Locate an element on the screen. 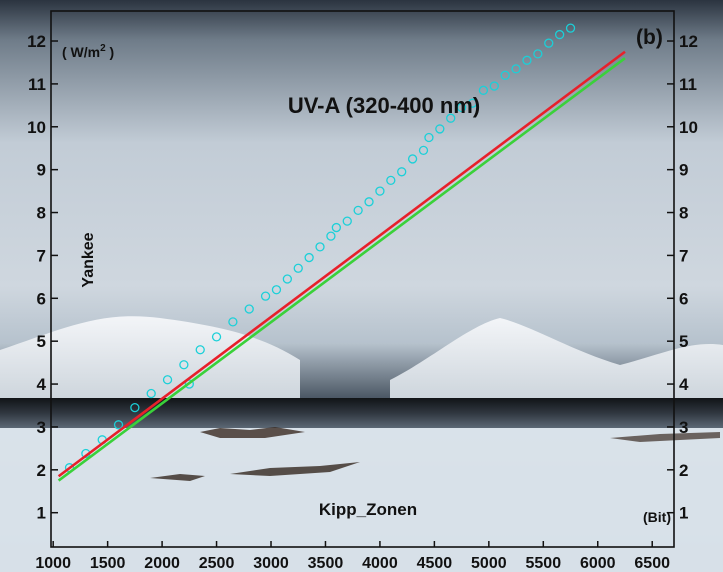  y-tick-label-right: 1 is located at coordinates (683, 513).